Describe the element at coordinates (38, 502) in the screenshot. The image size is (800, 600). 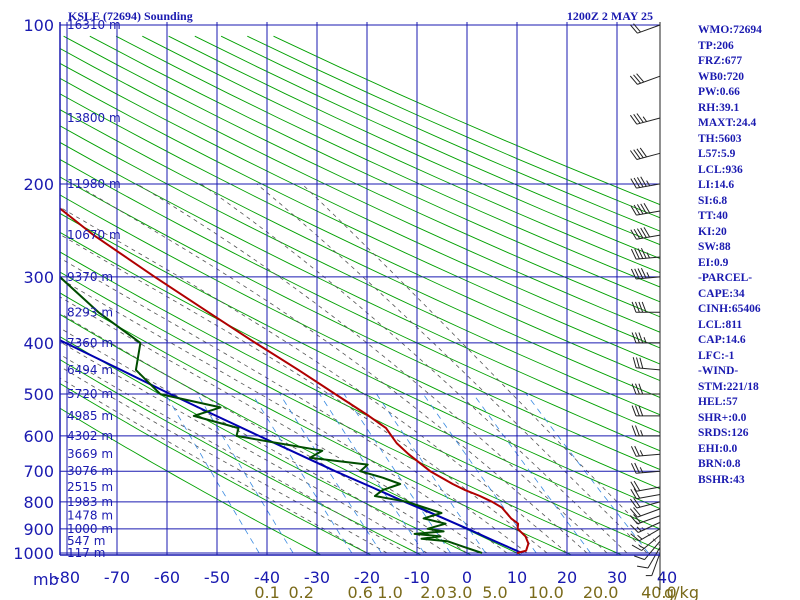
I see `pressure-tick-label: 800` at that location.